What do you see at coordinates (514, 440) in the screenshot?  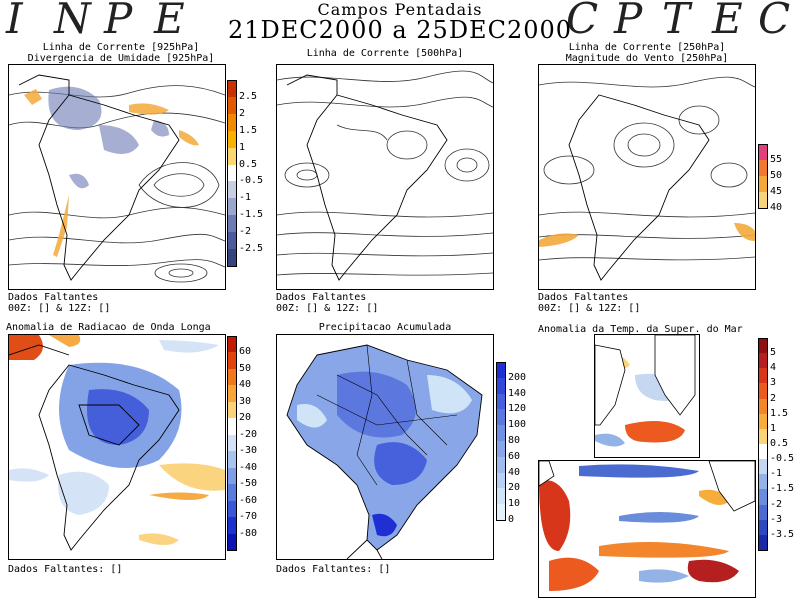 I see `colorbar-label: 80` at bounding box center [514, 440].